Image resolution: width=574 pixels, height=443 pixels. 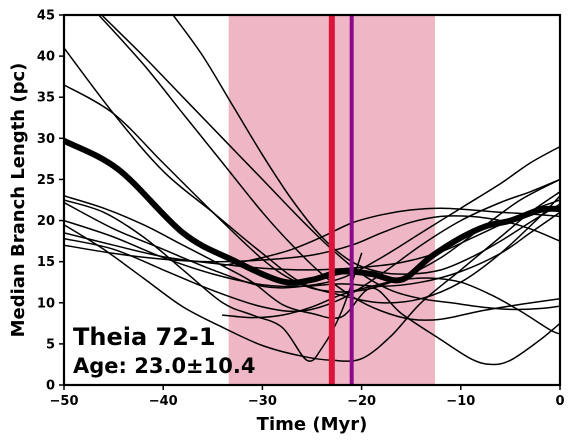 I want to click on y-tick-label: 20, so click(x=46, y=221).